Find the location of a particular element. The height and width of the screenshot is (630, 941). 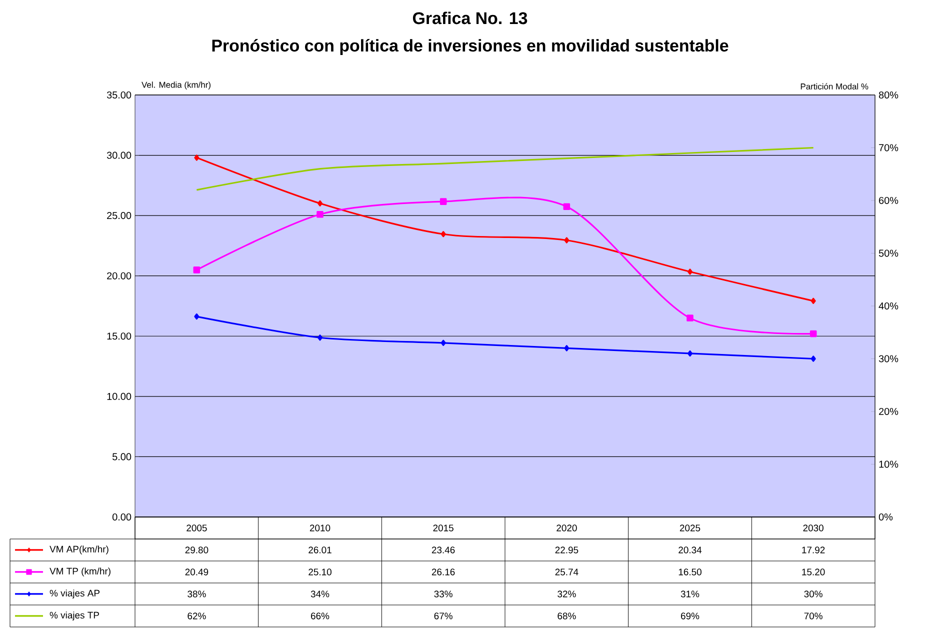

y2-tick-label: 70% is located at coordinates (888, 148).